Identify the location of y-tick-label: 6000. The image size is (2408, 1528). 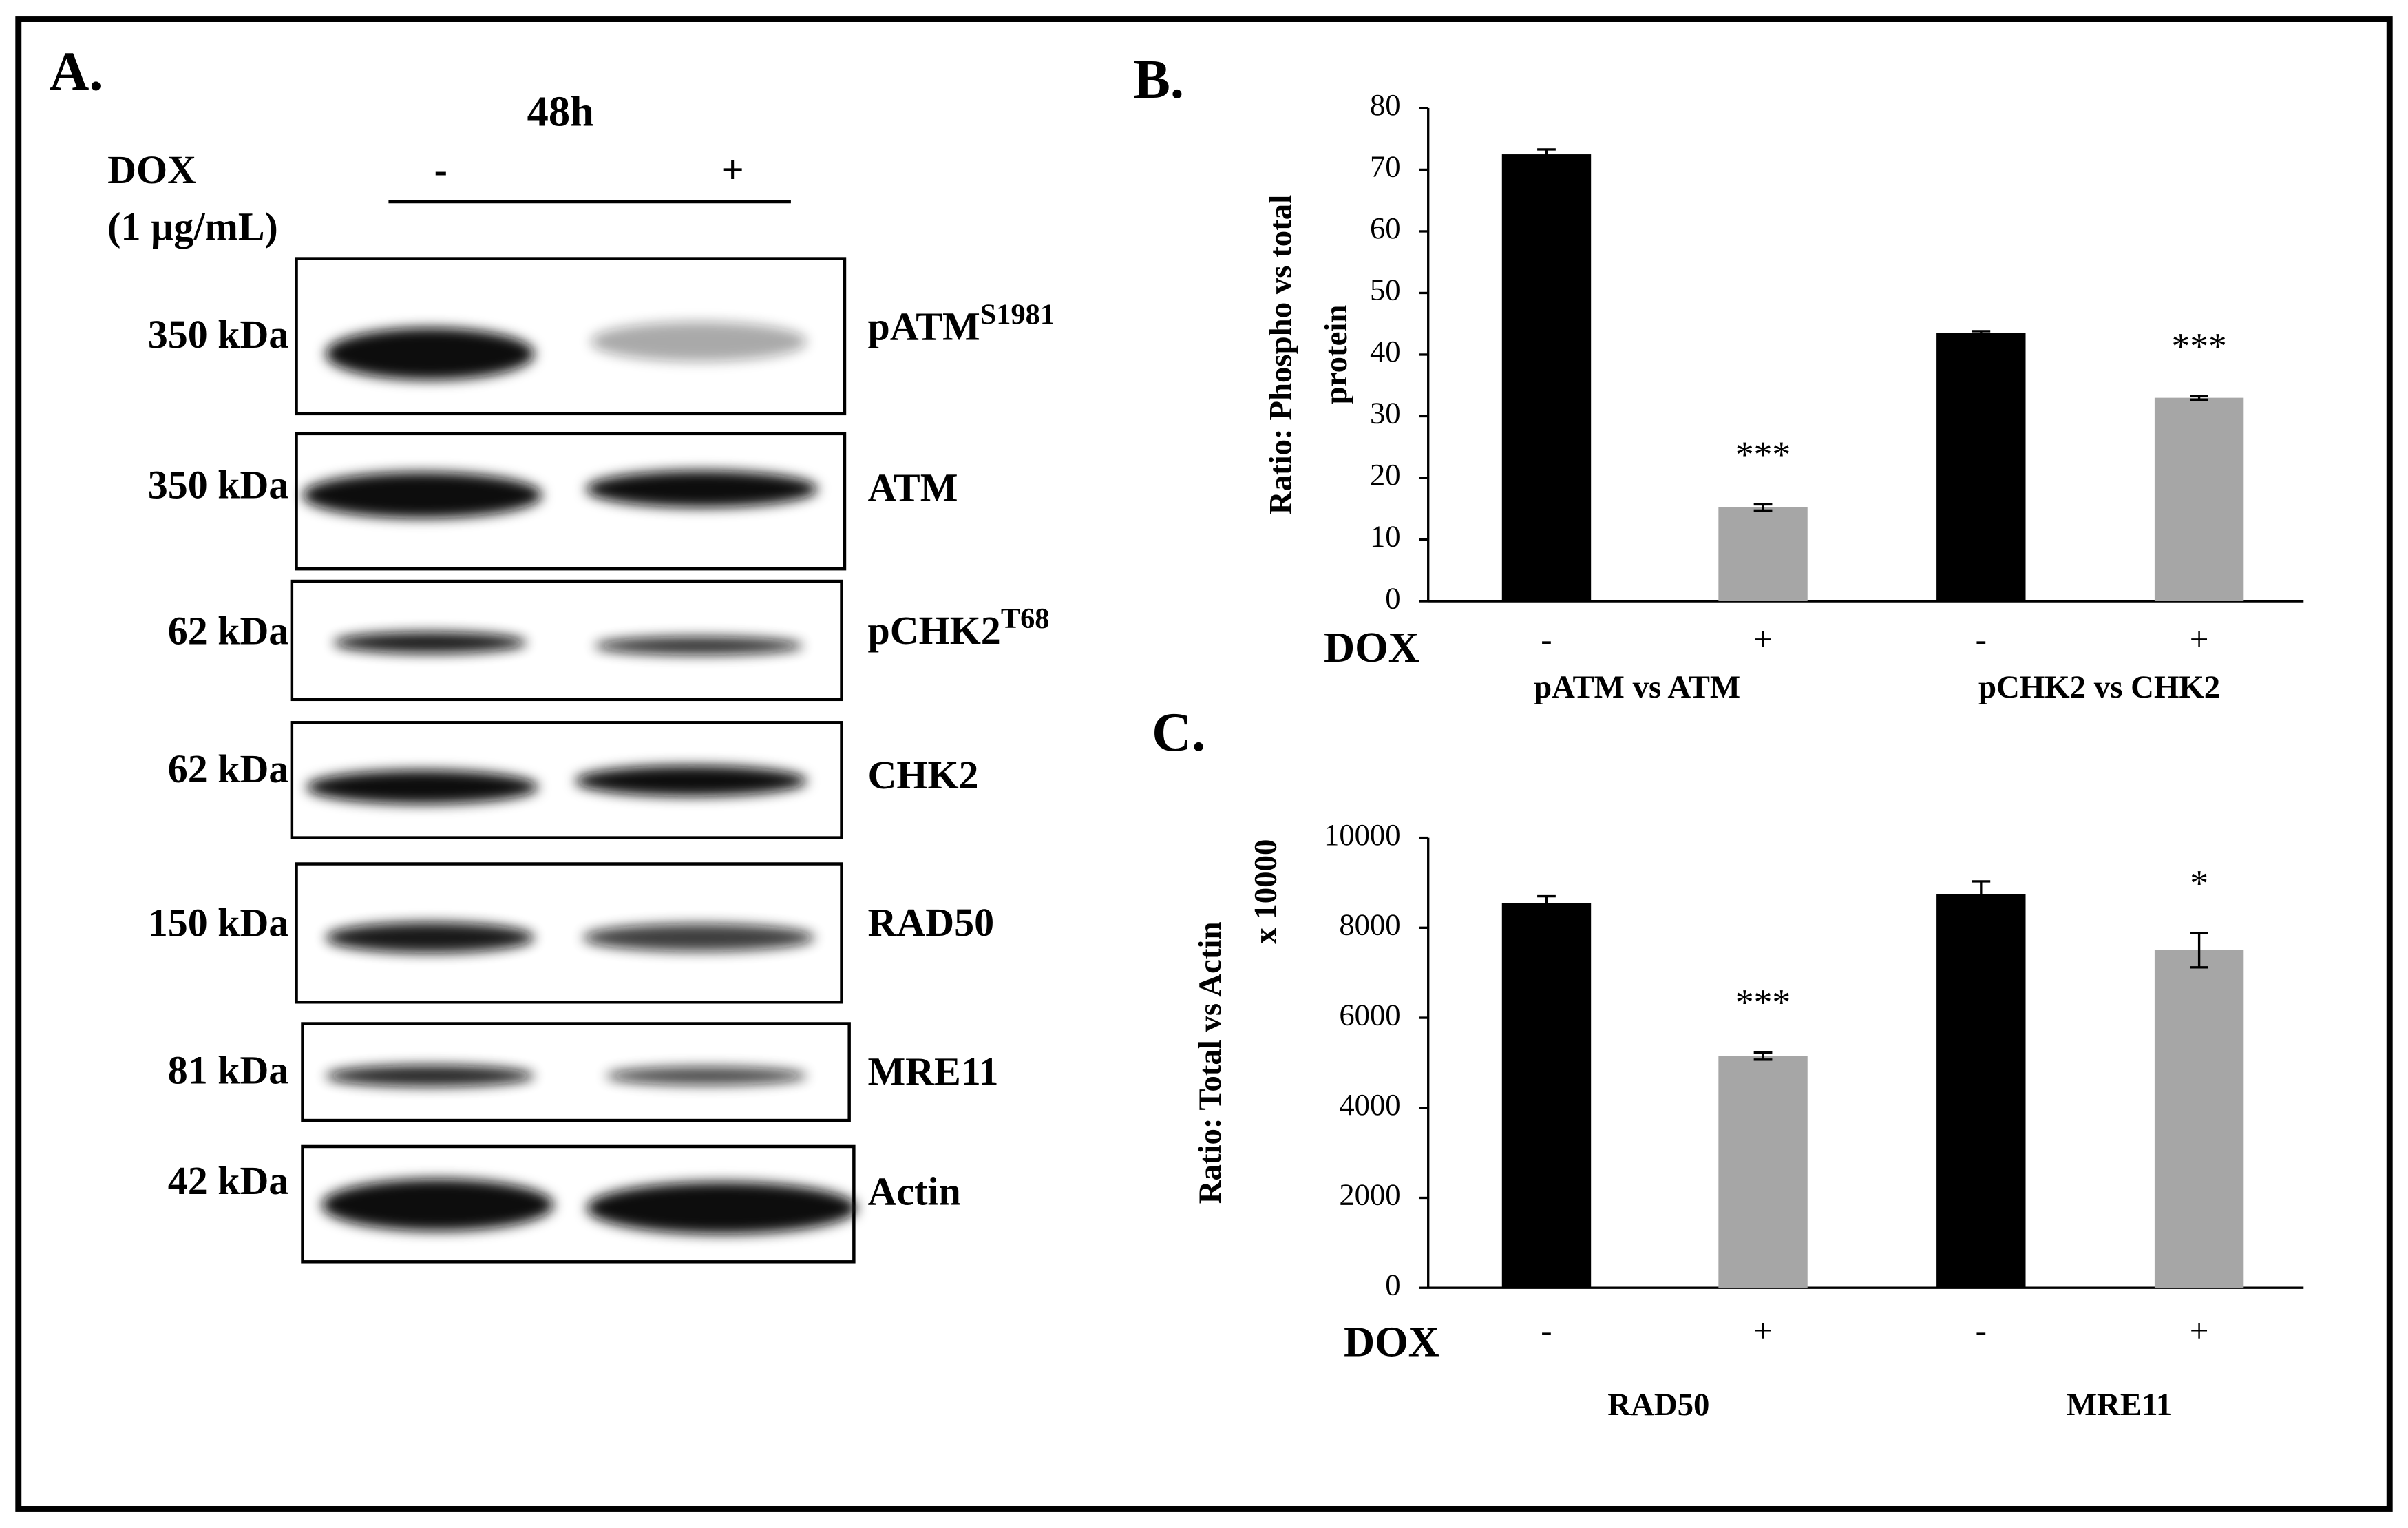
(1370, 1015).